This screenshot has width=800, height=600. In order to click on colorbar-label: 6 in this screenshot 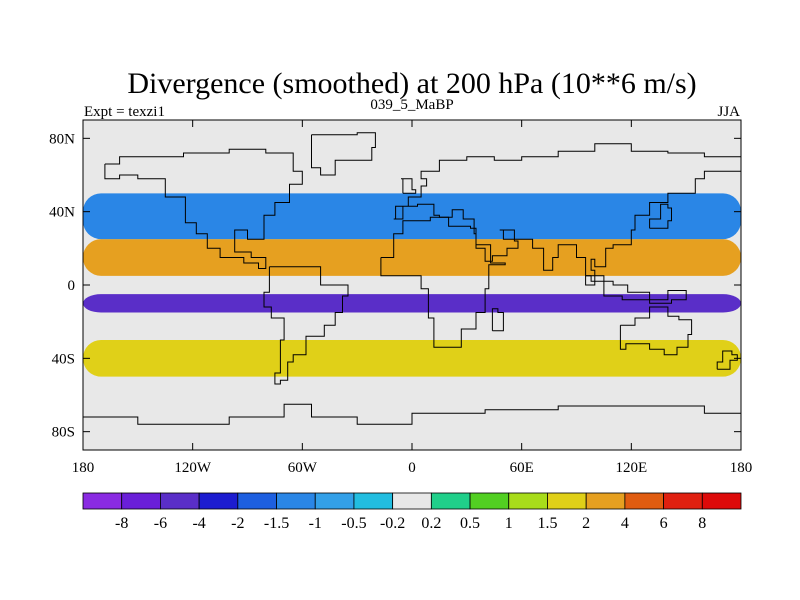, I will do `click(664, 523)`.